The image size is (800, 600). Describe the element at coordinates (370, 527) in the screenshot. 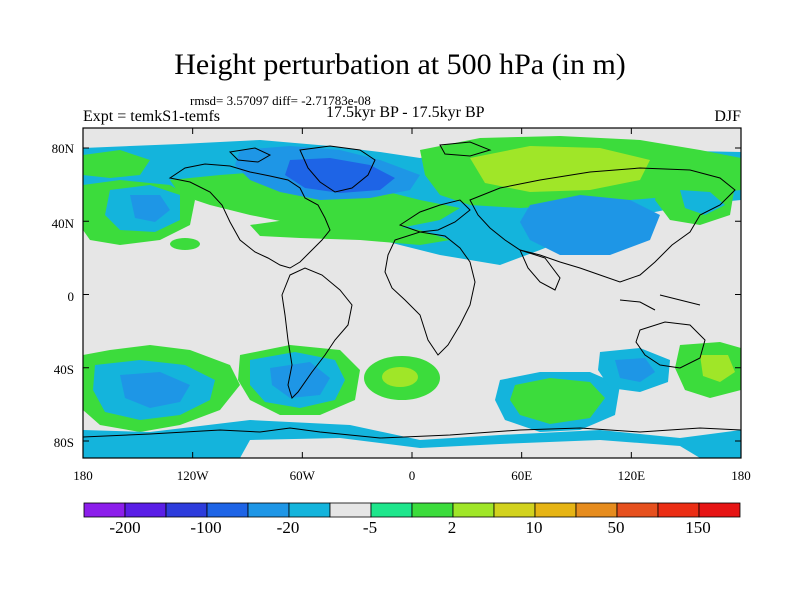

I see `colorbar-label: -5` at that location.